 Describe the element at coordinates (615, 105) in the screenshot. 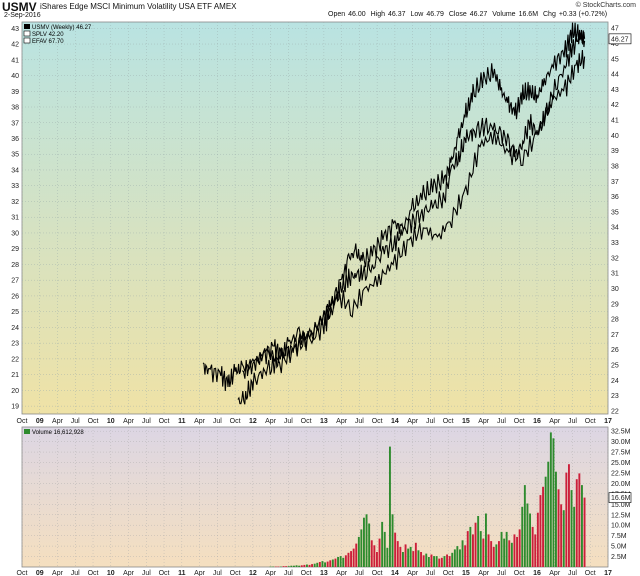

I see `right-tick-label: 42` at that location.